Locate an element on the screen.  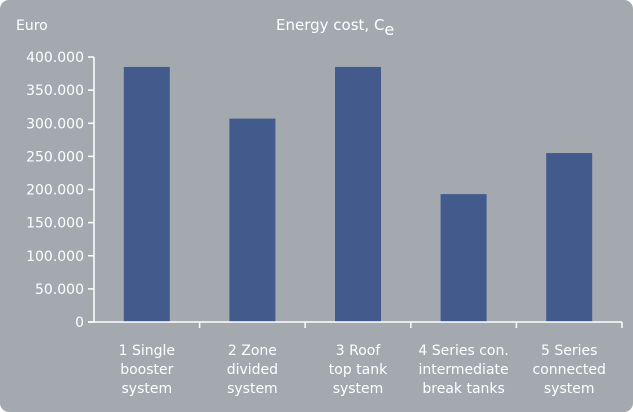
y-axis-unit-label: Euro is located at coordinates (32, 26).